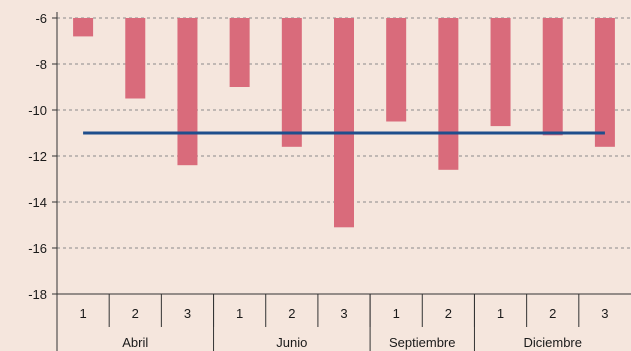 The height and width of the screenshot is (351, 631). I want to click on y-tick-label: -18, so click(37, 294).